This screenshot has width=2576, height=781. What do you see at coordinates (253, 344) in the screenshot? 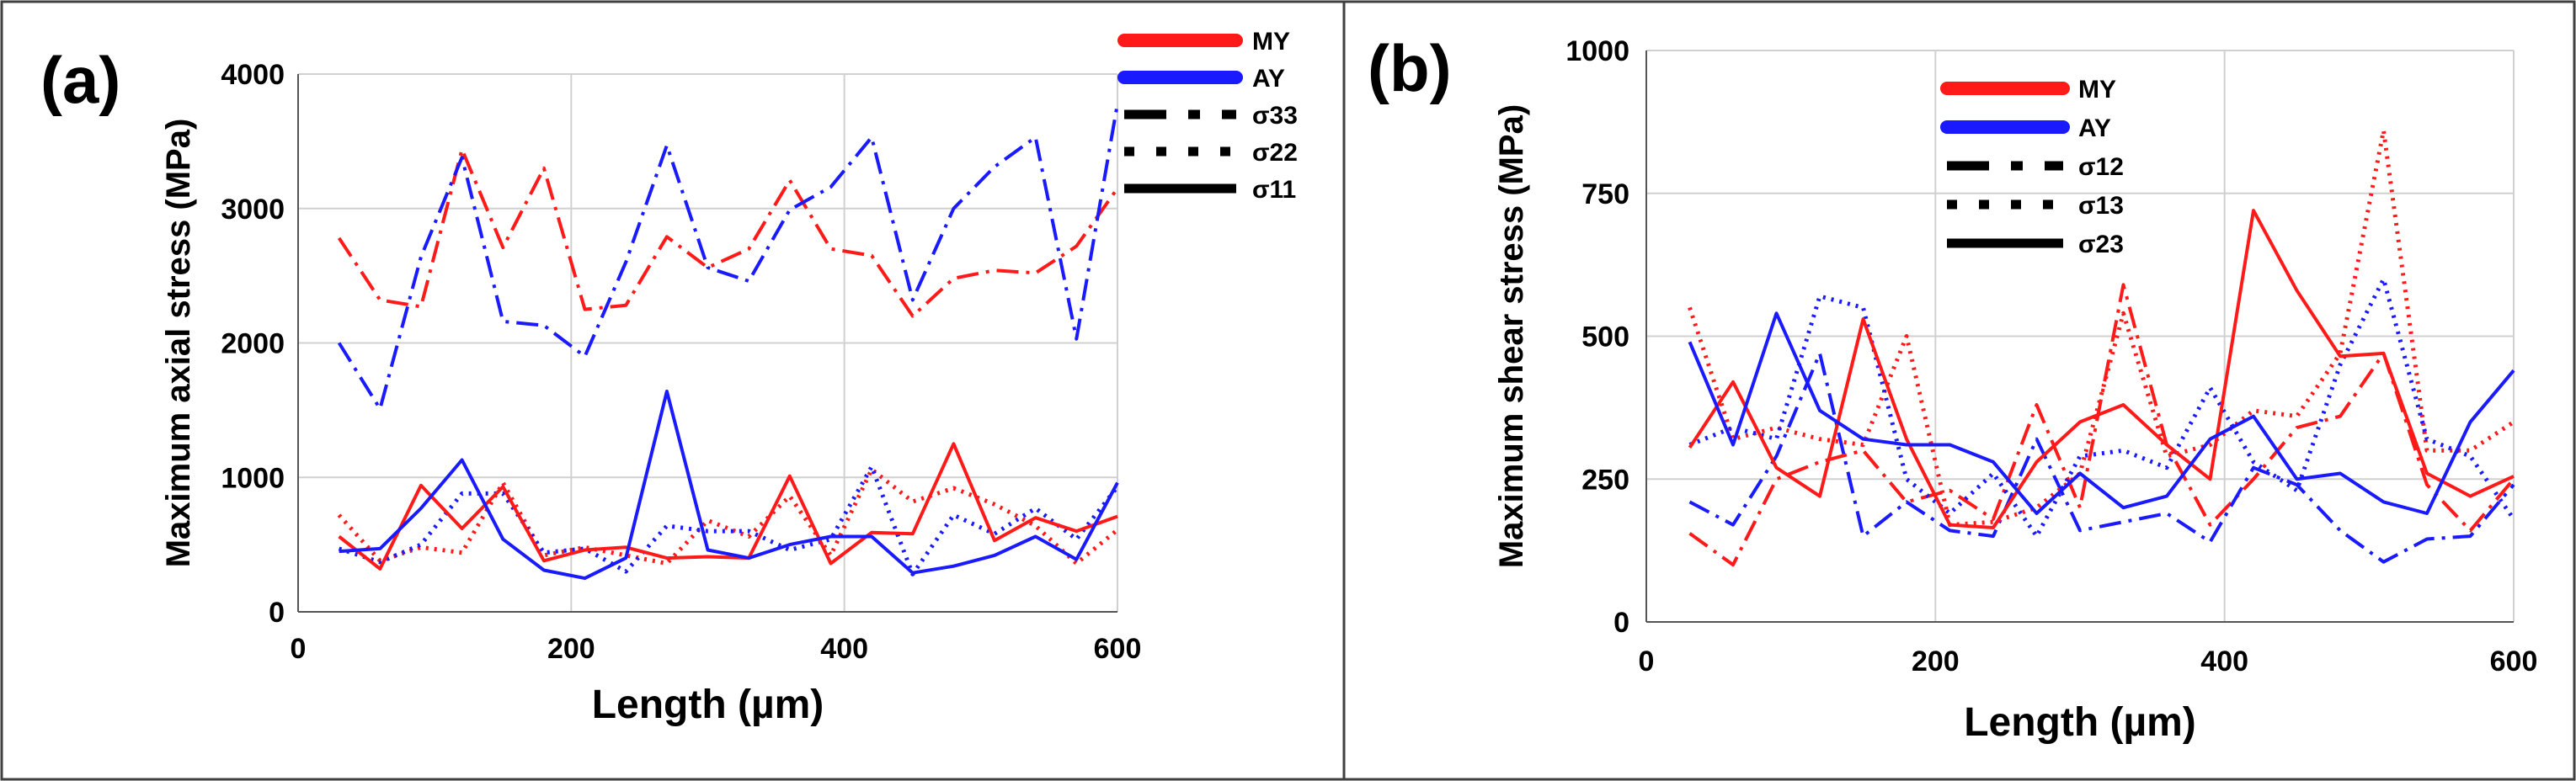
I see `y-tick-label: 2000` at bounding box center [253, 344].